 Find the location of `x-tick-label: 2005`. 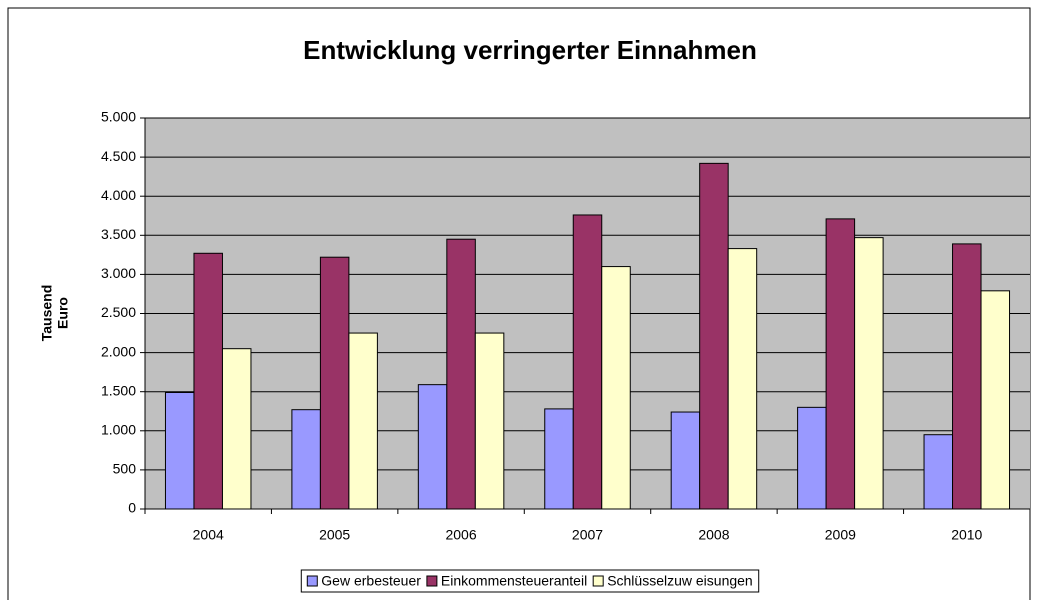

x-tick-label: 2005 is located at coordinates (334, 535).